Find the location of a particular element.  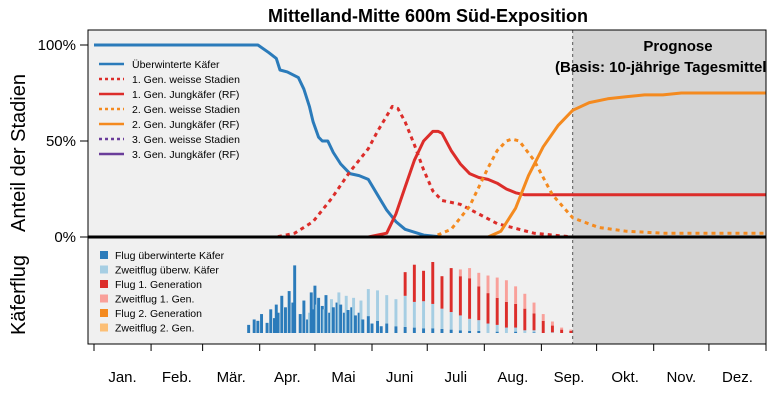

flight-bars is located at coordinates (410, 297).